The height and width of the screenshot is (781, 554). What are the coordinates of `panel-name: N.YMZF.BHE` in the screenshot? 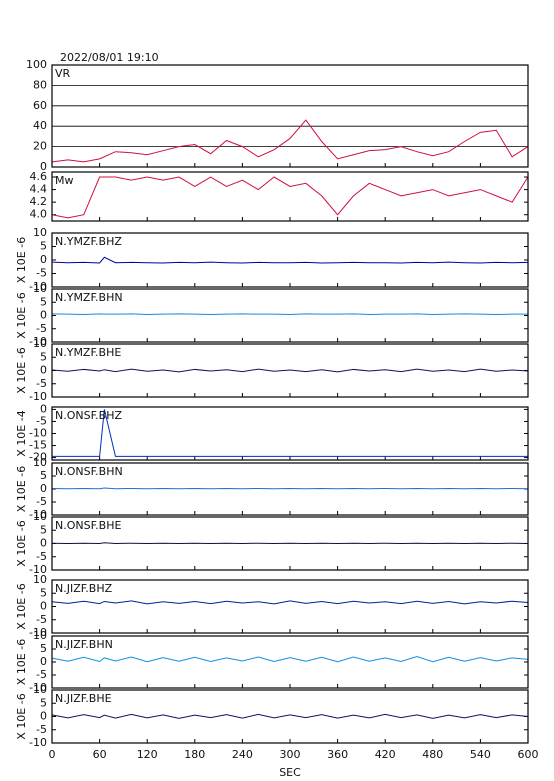 It's located at (88, 352).